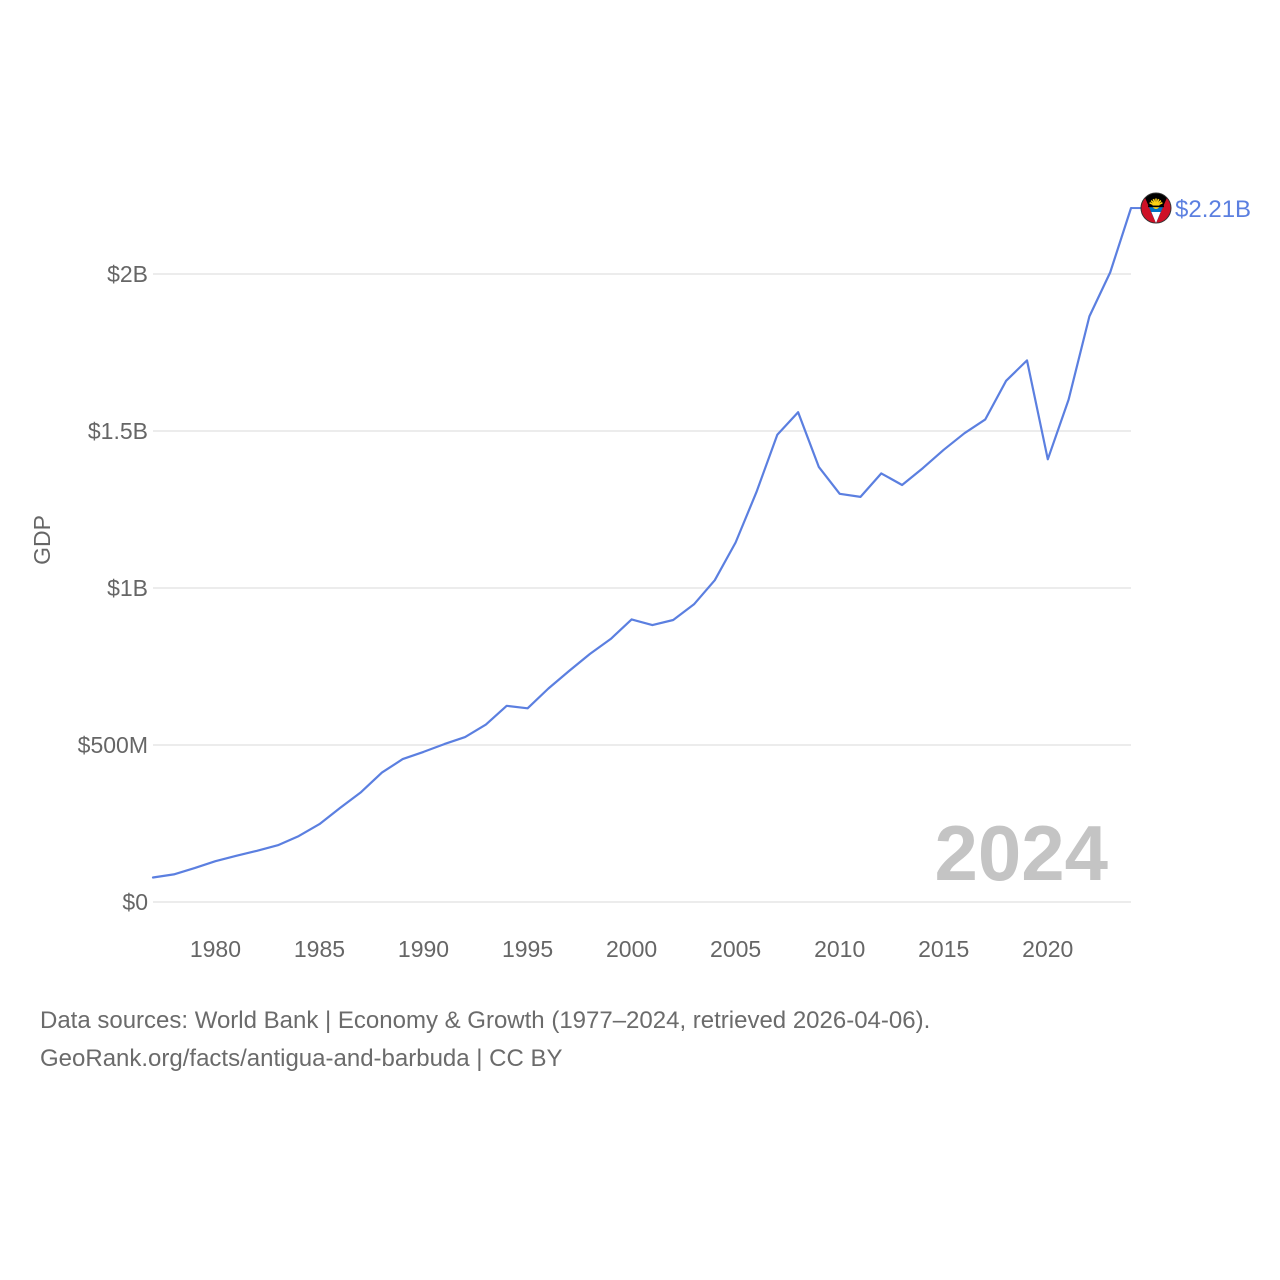 The height and width of the screenshot is (1280, 1280). Describe the element at coordinates (839, 949) in the screenshot. I see `x-tick-label: 2010` at that location.